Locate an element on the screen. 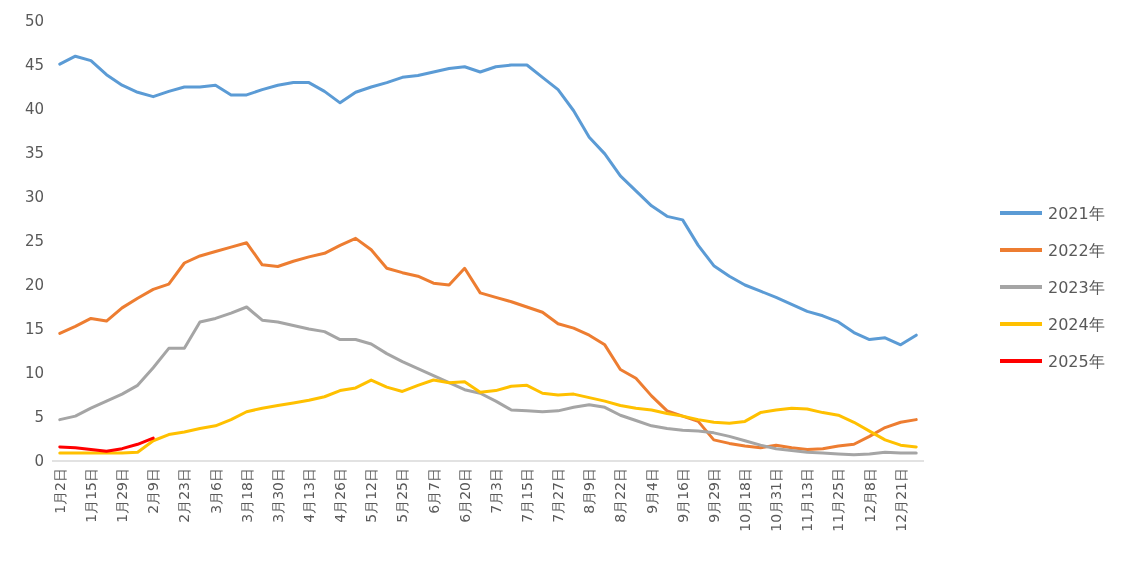  x-tick-label: 10月18日 is located at coordinates (744, 500).